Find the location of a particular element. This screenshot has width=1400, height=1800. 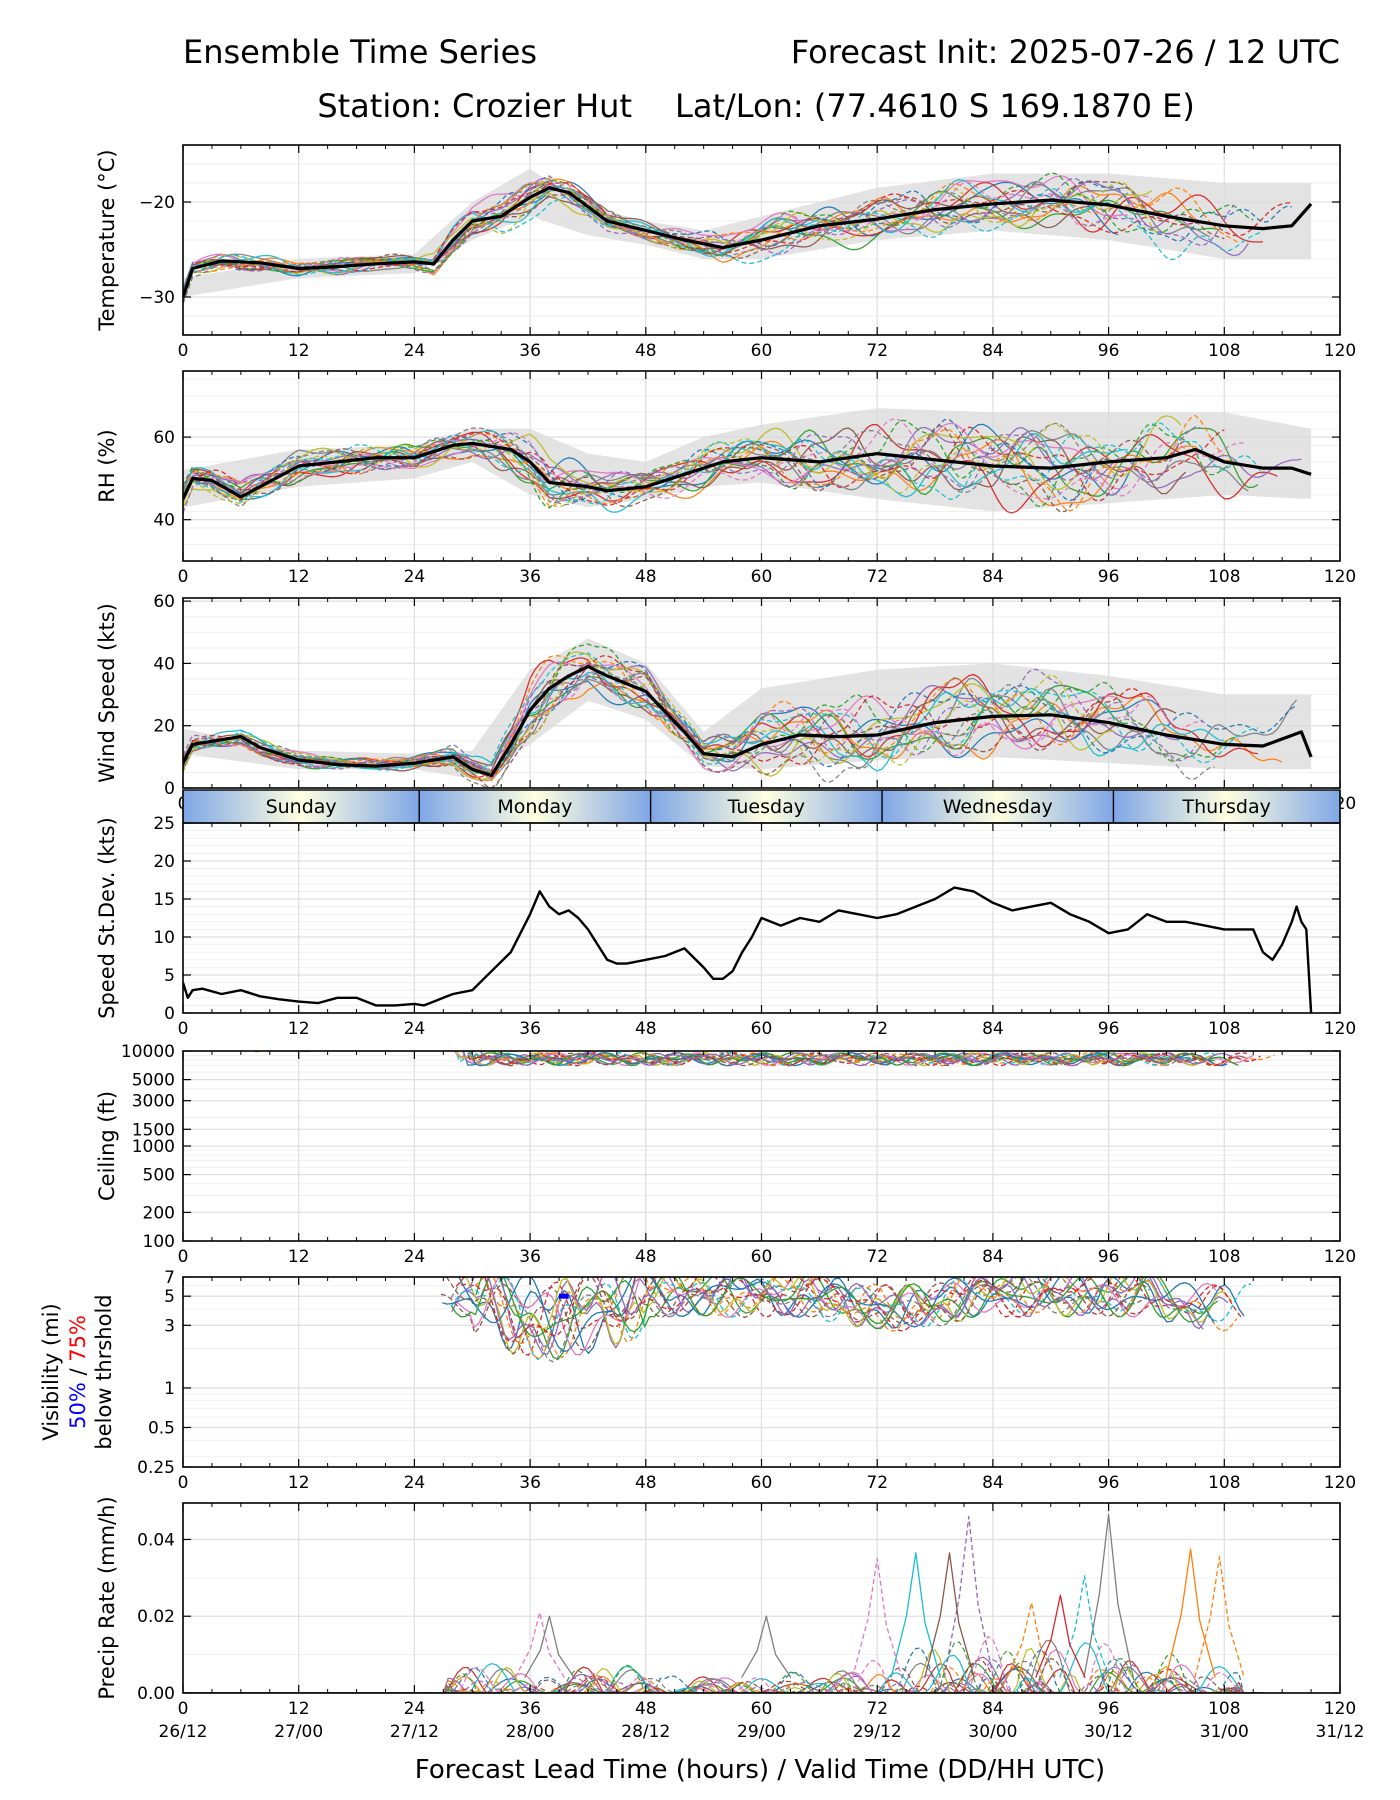

y-tick-label: 100 is located at coordinates (159, 1242).